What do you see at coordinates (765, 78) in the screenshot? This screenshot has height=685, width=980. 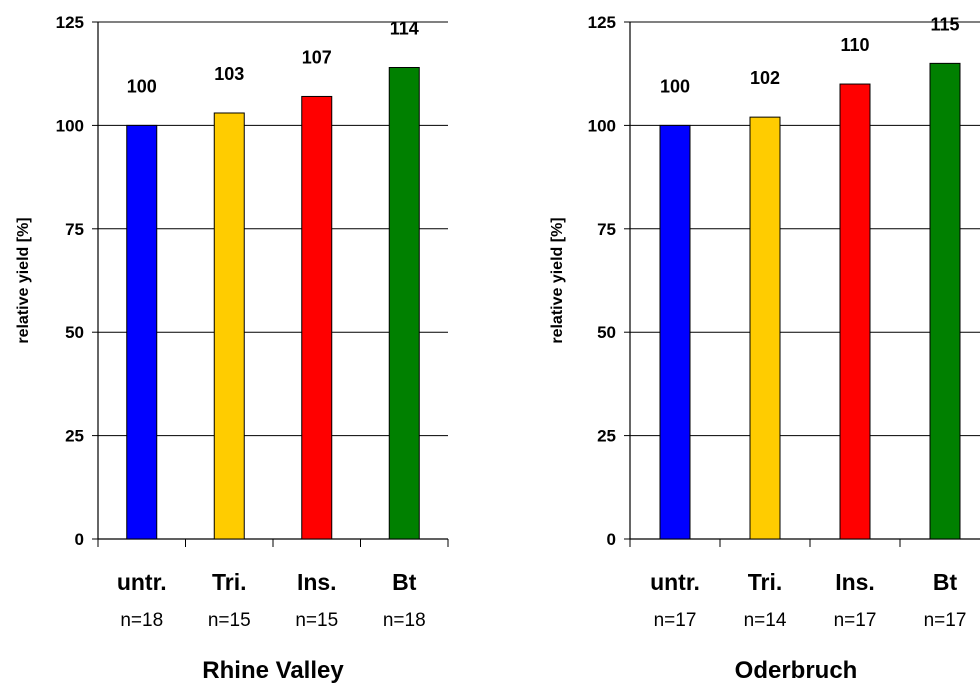 I see `data-label: 102` at bounding box center [765, 78].